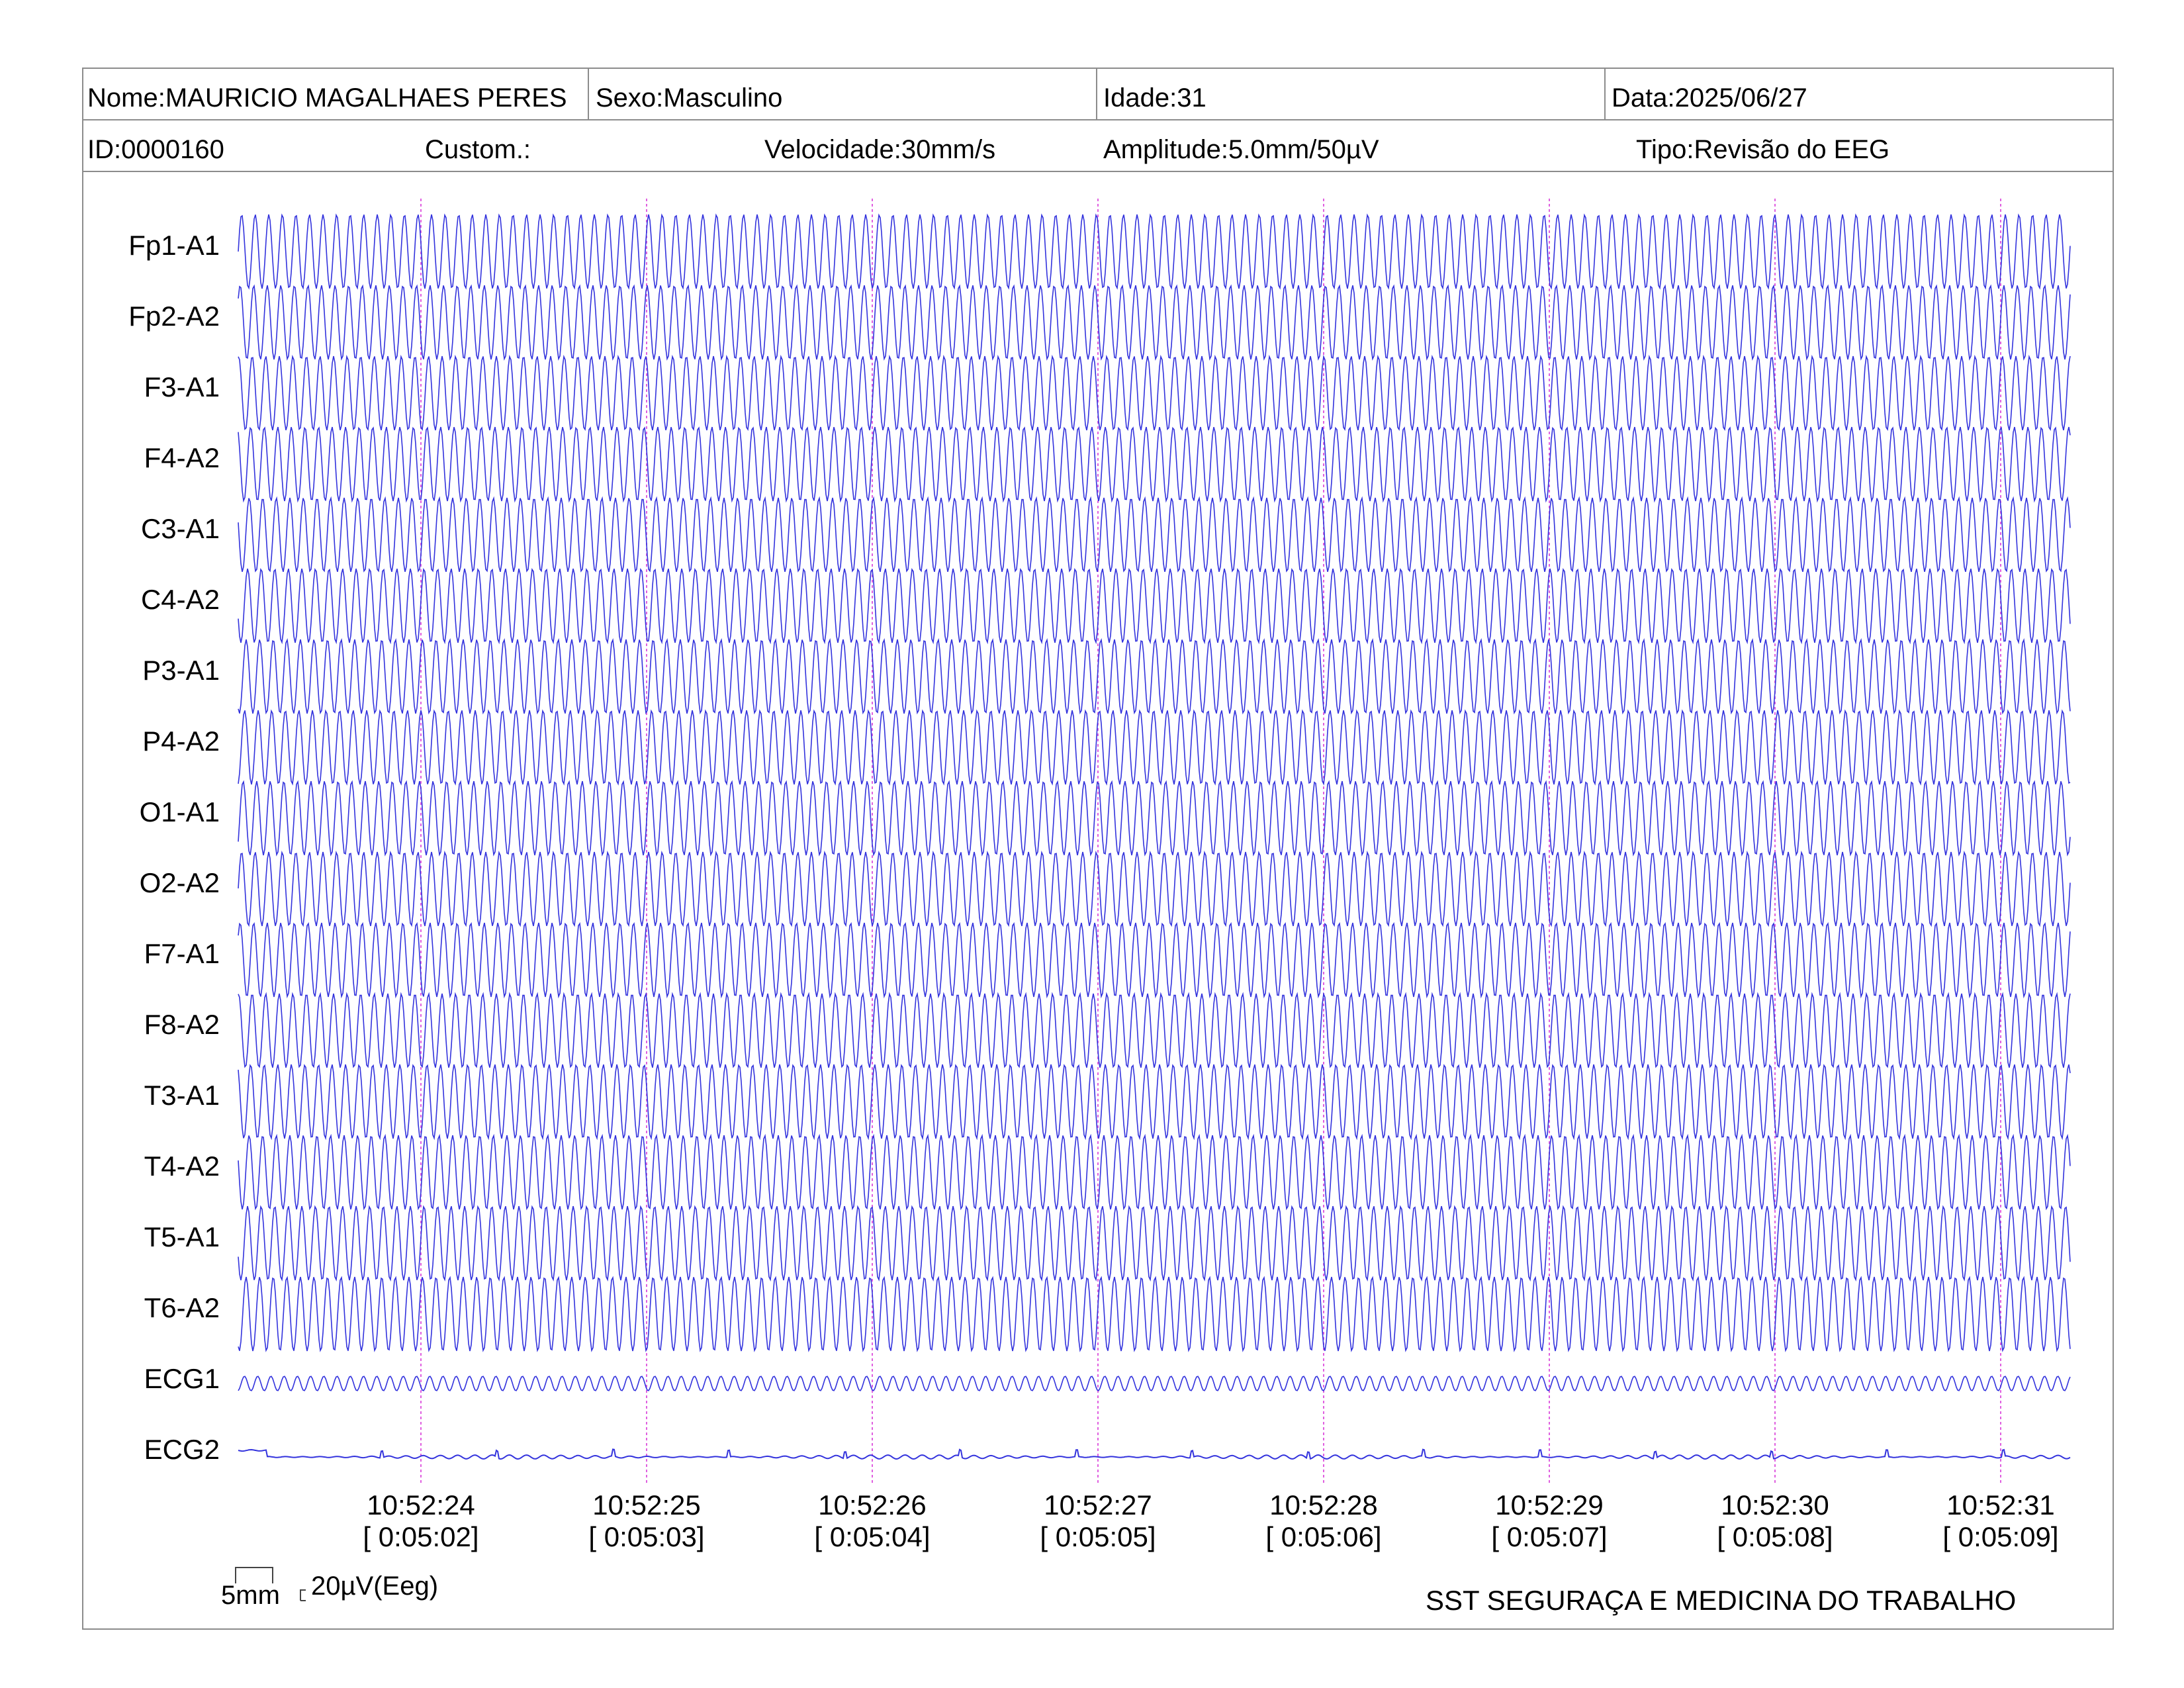 This screenshot has width=2184, height=1688. I want to click on channel-label: F7-A1, so click(182, 953).